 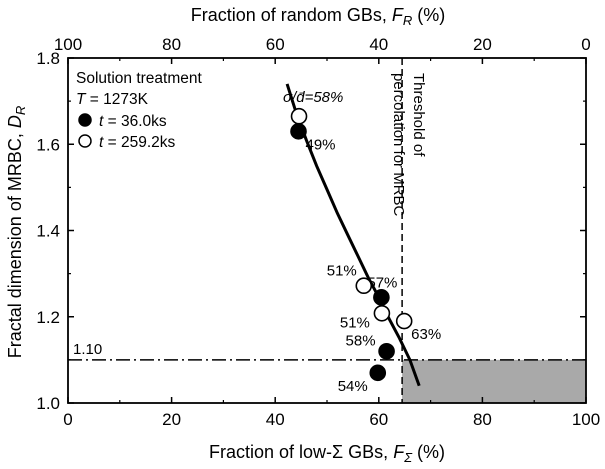 I want to click on x2-tick-label: 80, so click(x=171, y=44).